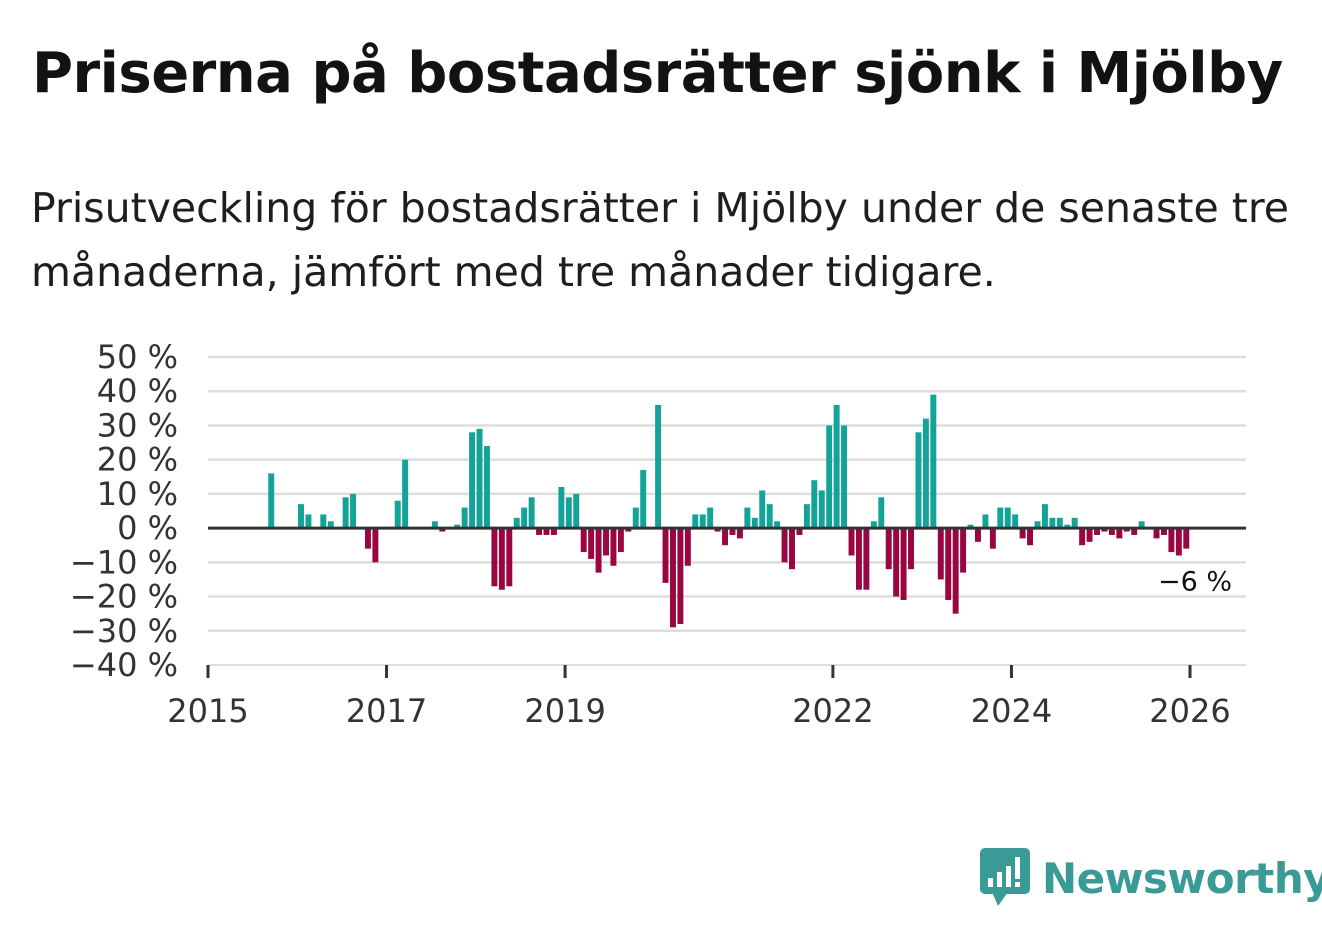 The width and height of the screenshot is (1322, 939). I want to click on brand-name: Newsworthy, so click(1182, 878).